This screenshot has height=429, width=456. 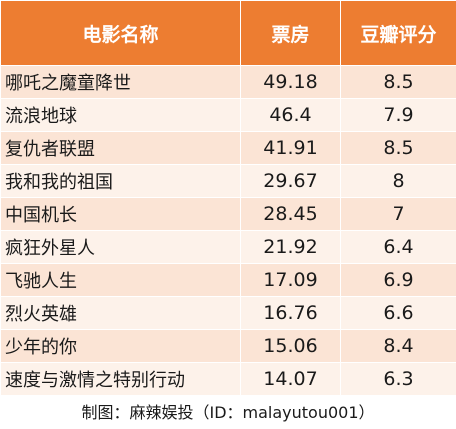 I want to click on movie-name-cell: 流浪地球, so click(x=120, y=115).